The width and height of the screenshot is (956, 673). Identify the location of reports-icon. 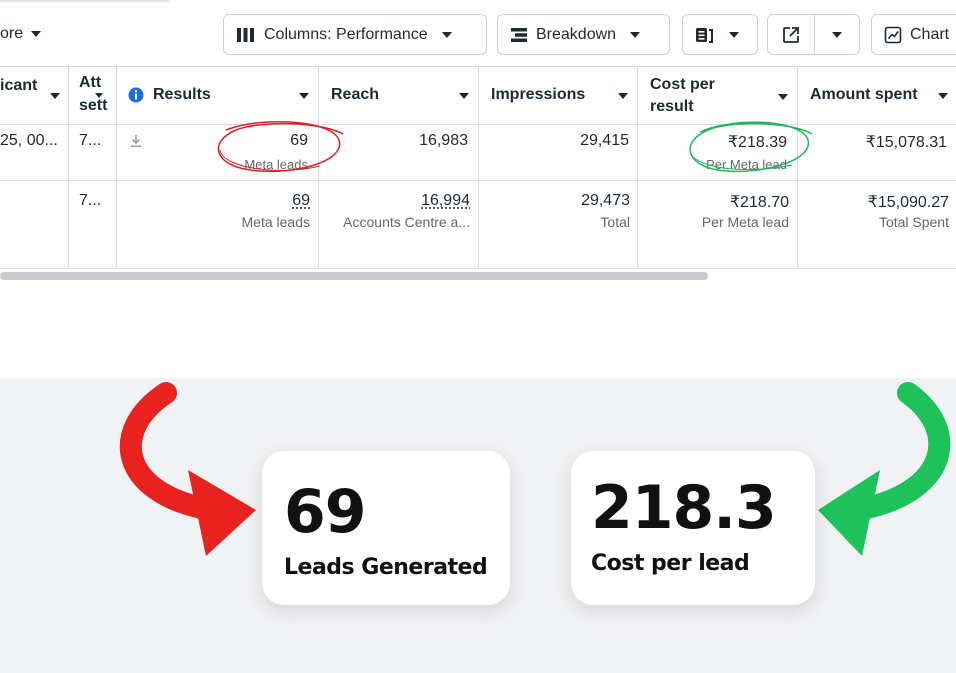
(704, 35).